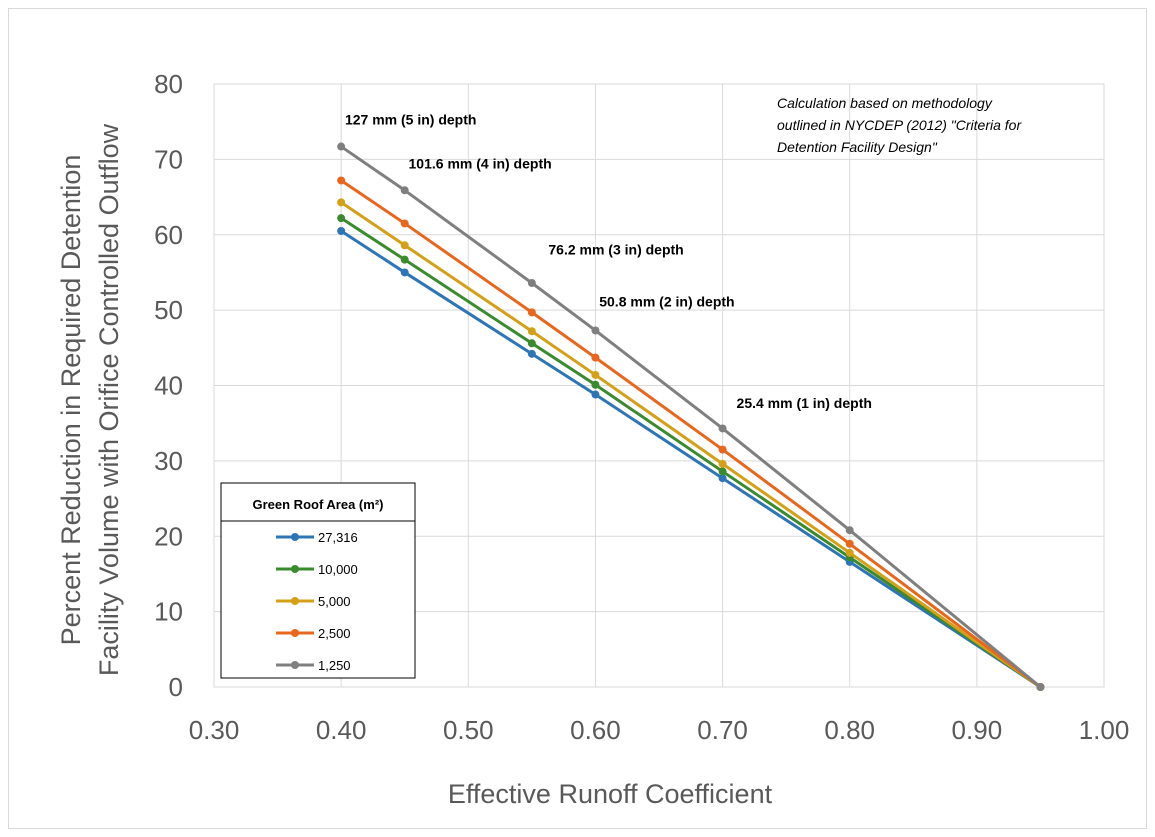 Image resolution: width=1155 pixels, height=837 pixels. I want to click on note-line-1: Calculation based on methodology, so click(885, 103).